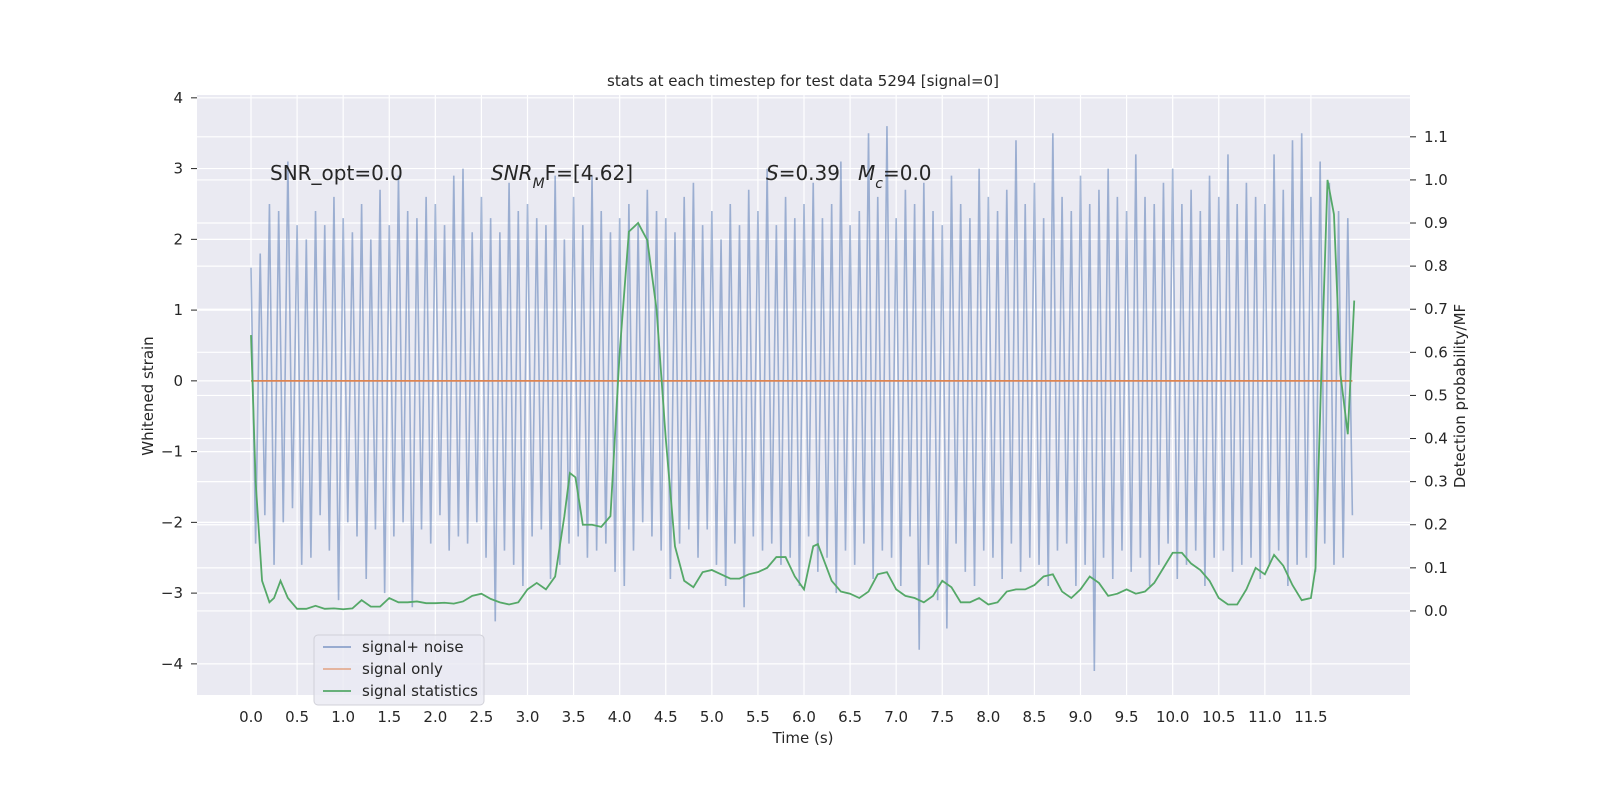 This screenshot has width=1600, height=804. Describe the element at coordinates (172, 664) in the screenshot. I see `y-tick-label: −4` at that location.